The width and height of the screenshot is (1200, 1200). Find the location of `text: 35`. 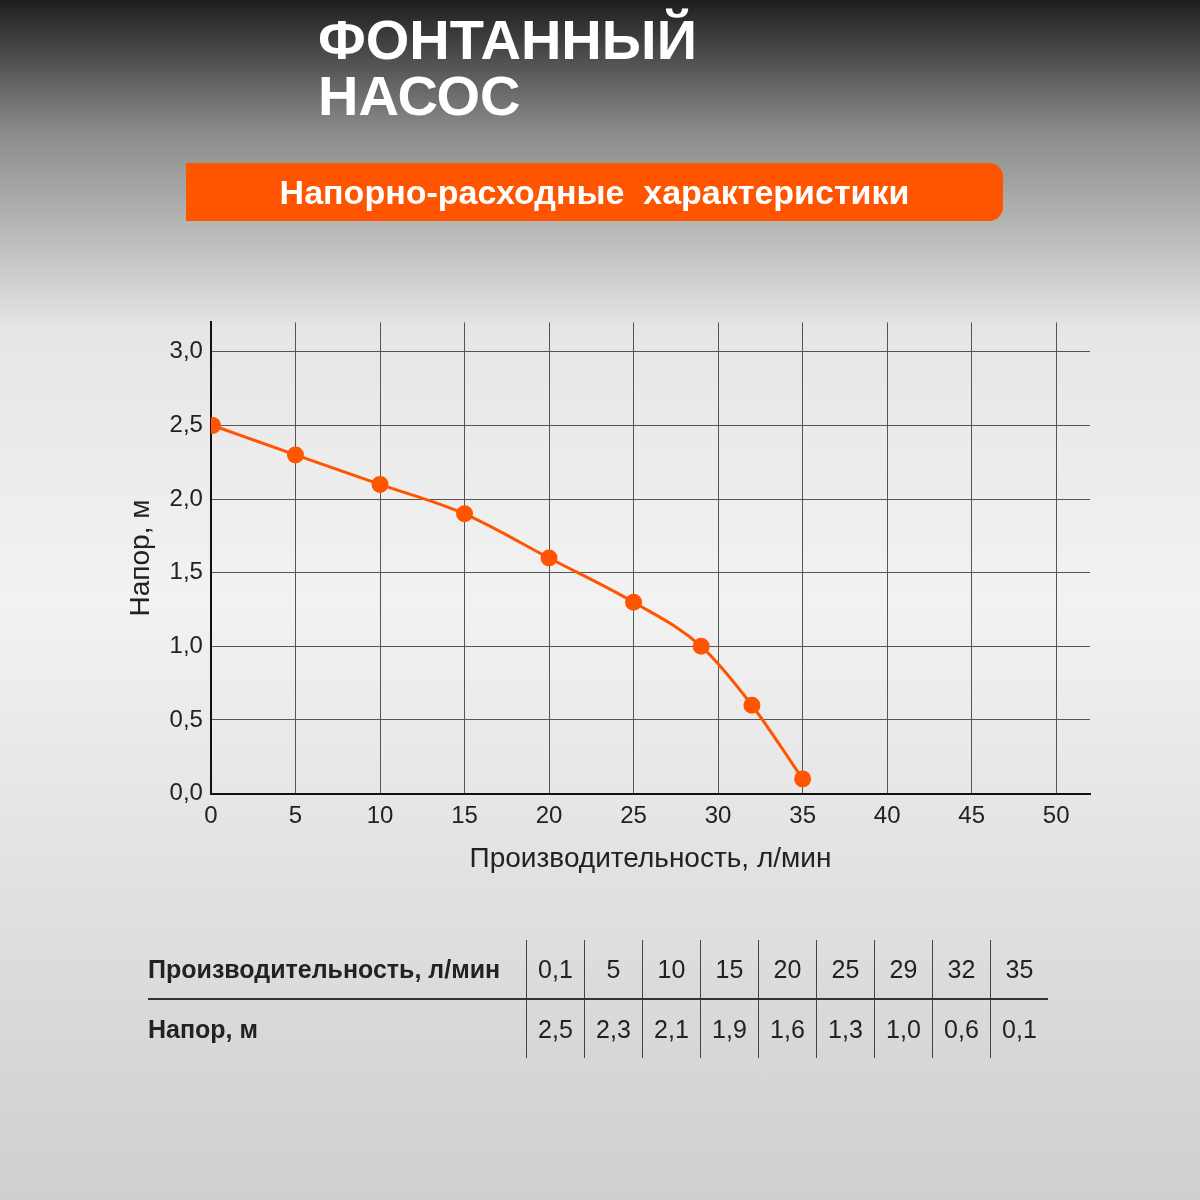

text: 35 is located at coordinates (1019, 969).